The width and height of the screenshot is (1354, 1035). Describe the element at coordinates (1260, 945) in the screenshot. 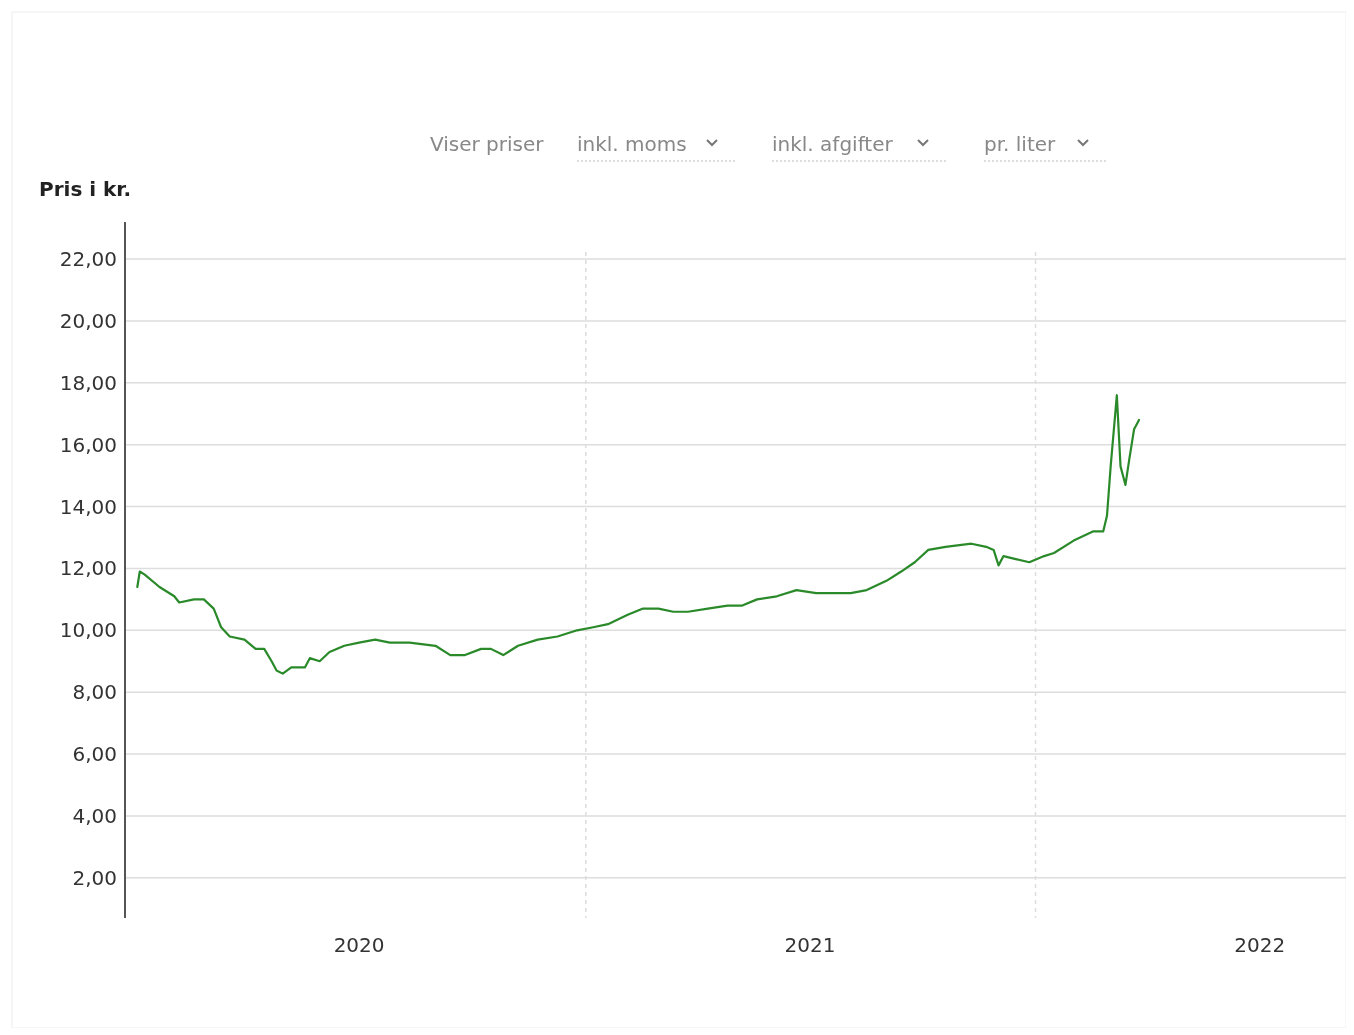

I see `x-tick-label: 2022` at that location.